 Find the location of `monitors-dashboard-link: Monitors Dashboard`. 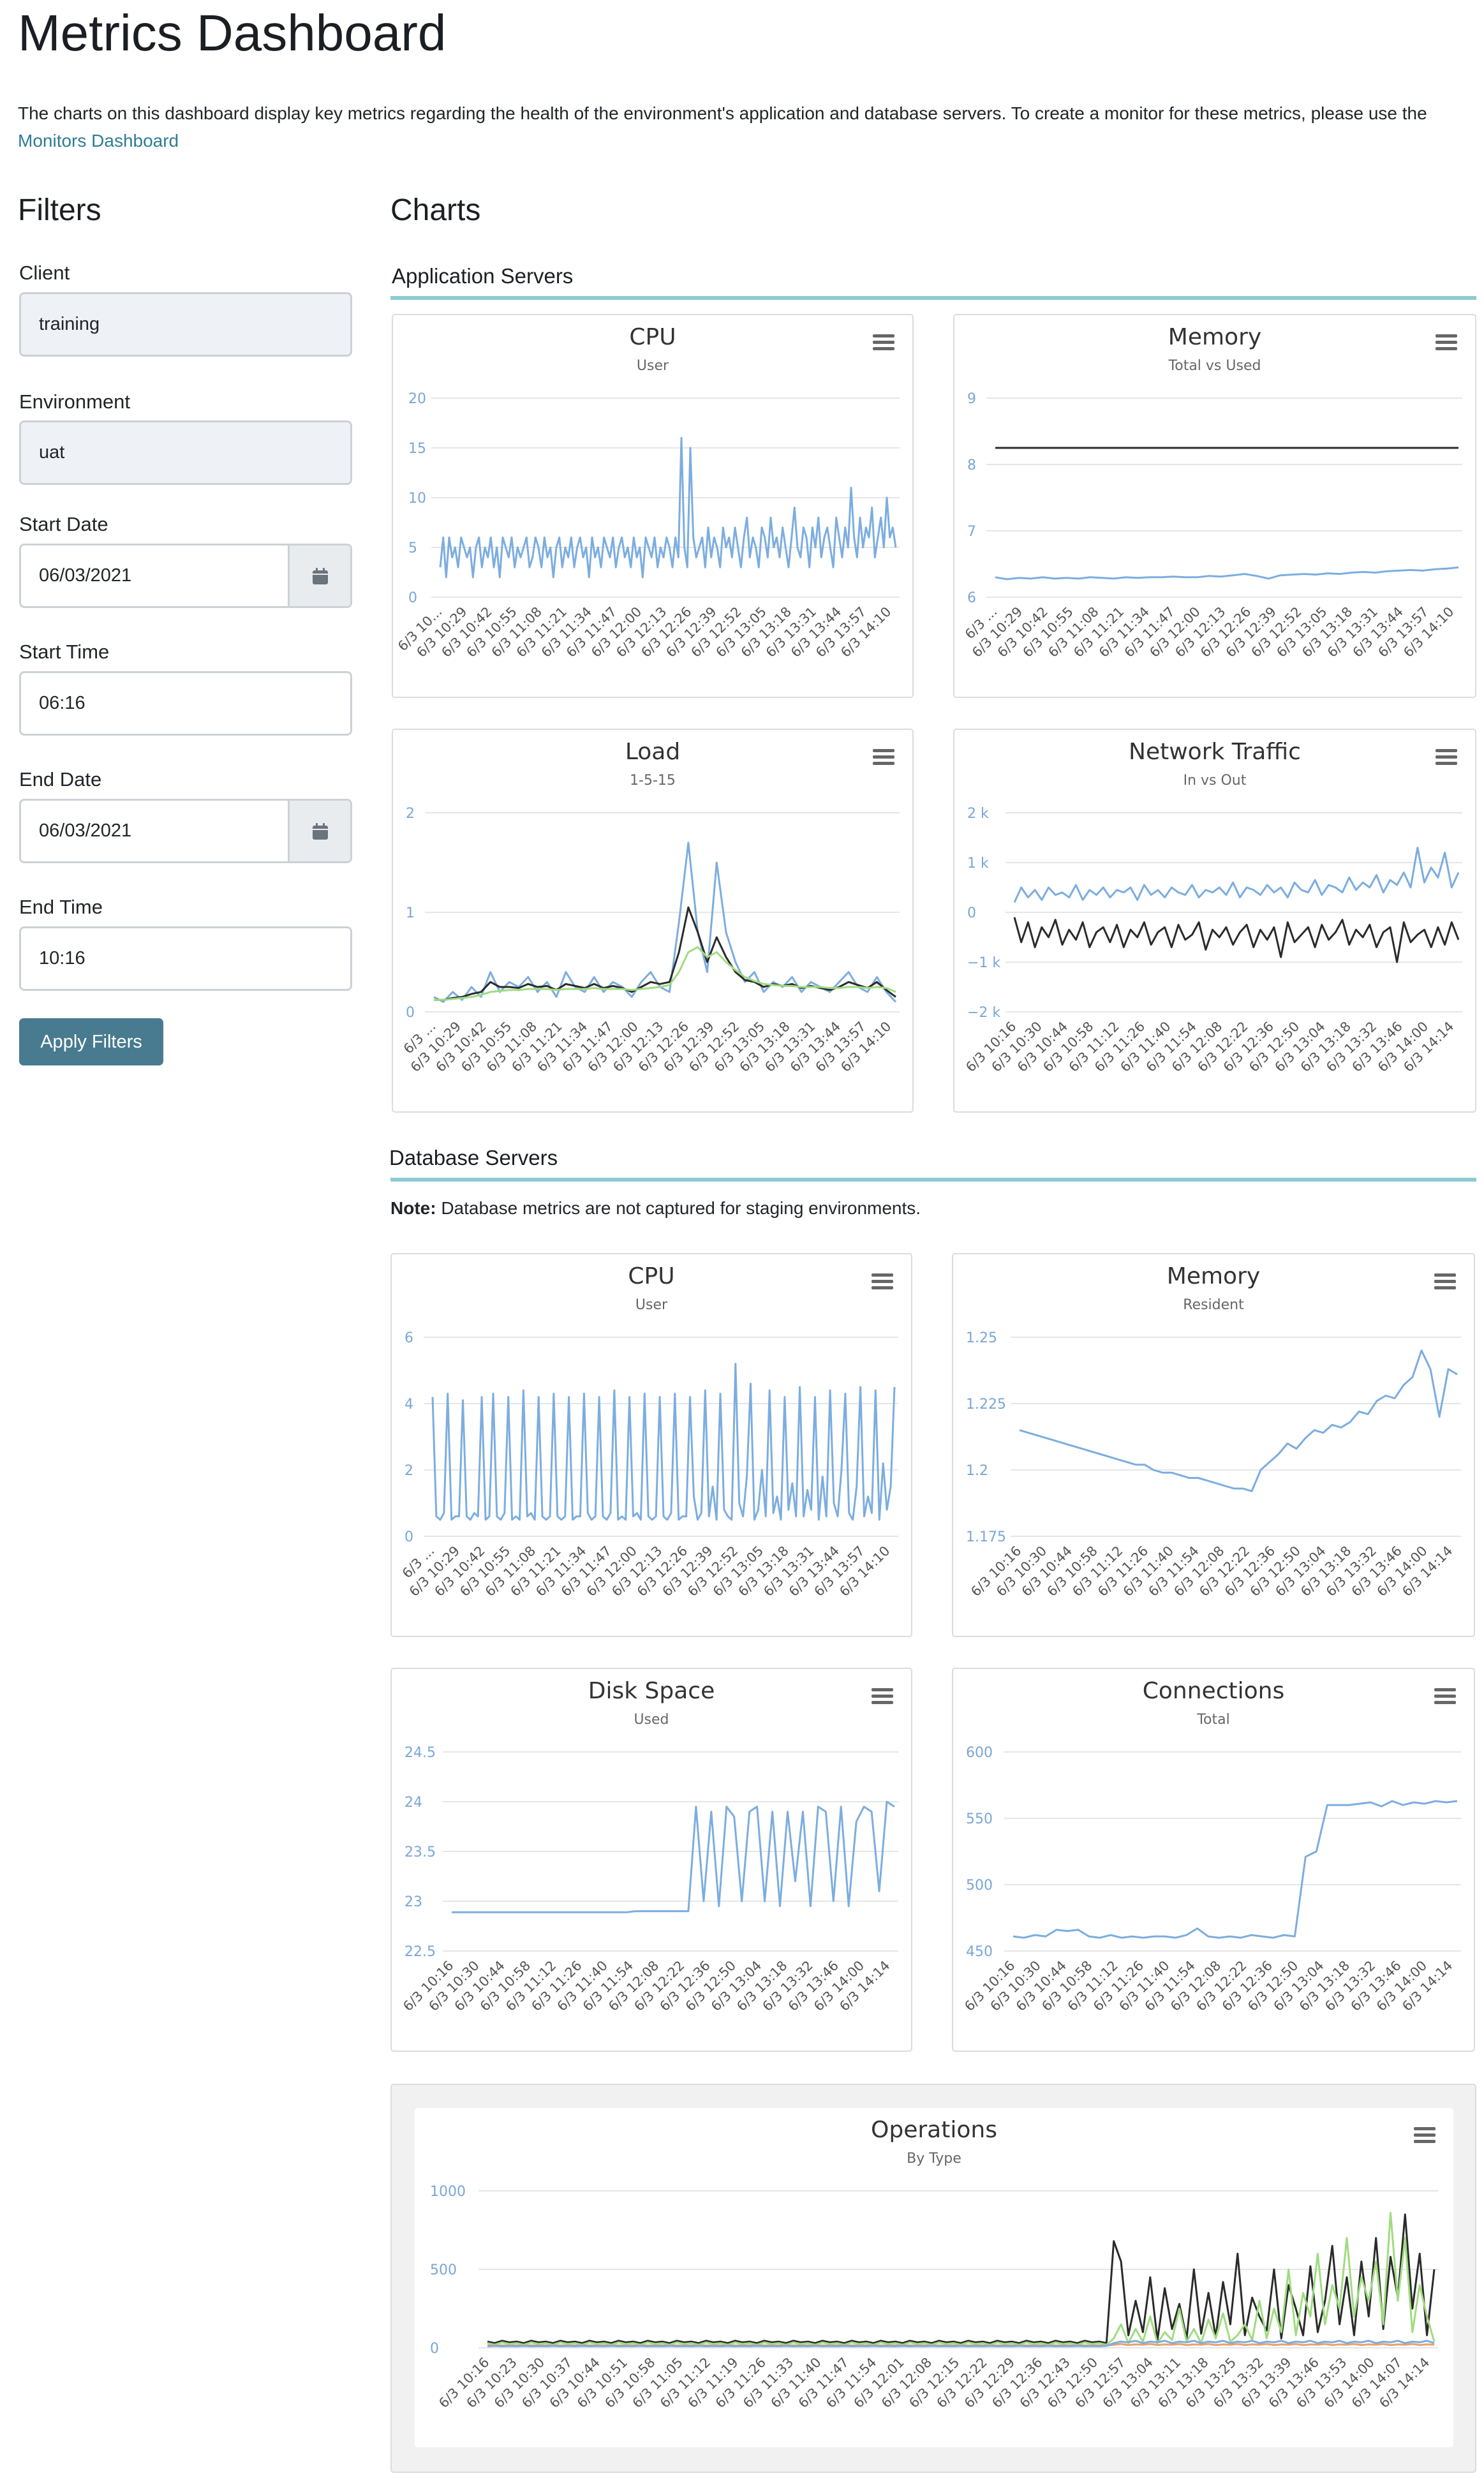

monitors-dashboard-link: Monitors Dashboard is located at coordinates (98, 141).